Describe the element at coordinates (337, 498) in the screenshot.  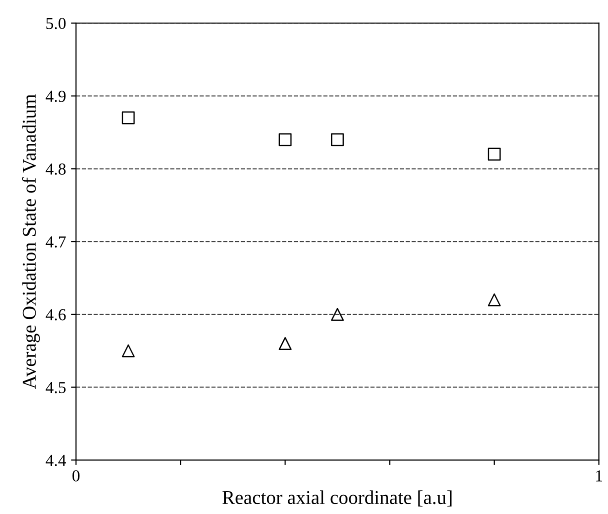
I see `x-axis-title: Reactor axial coordinate [a.u]` at that location.